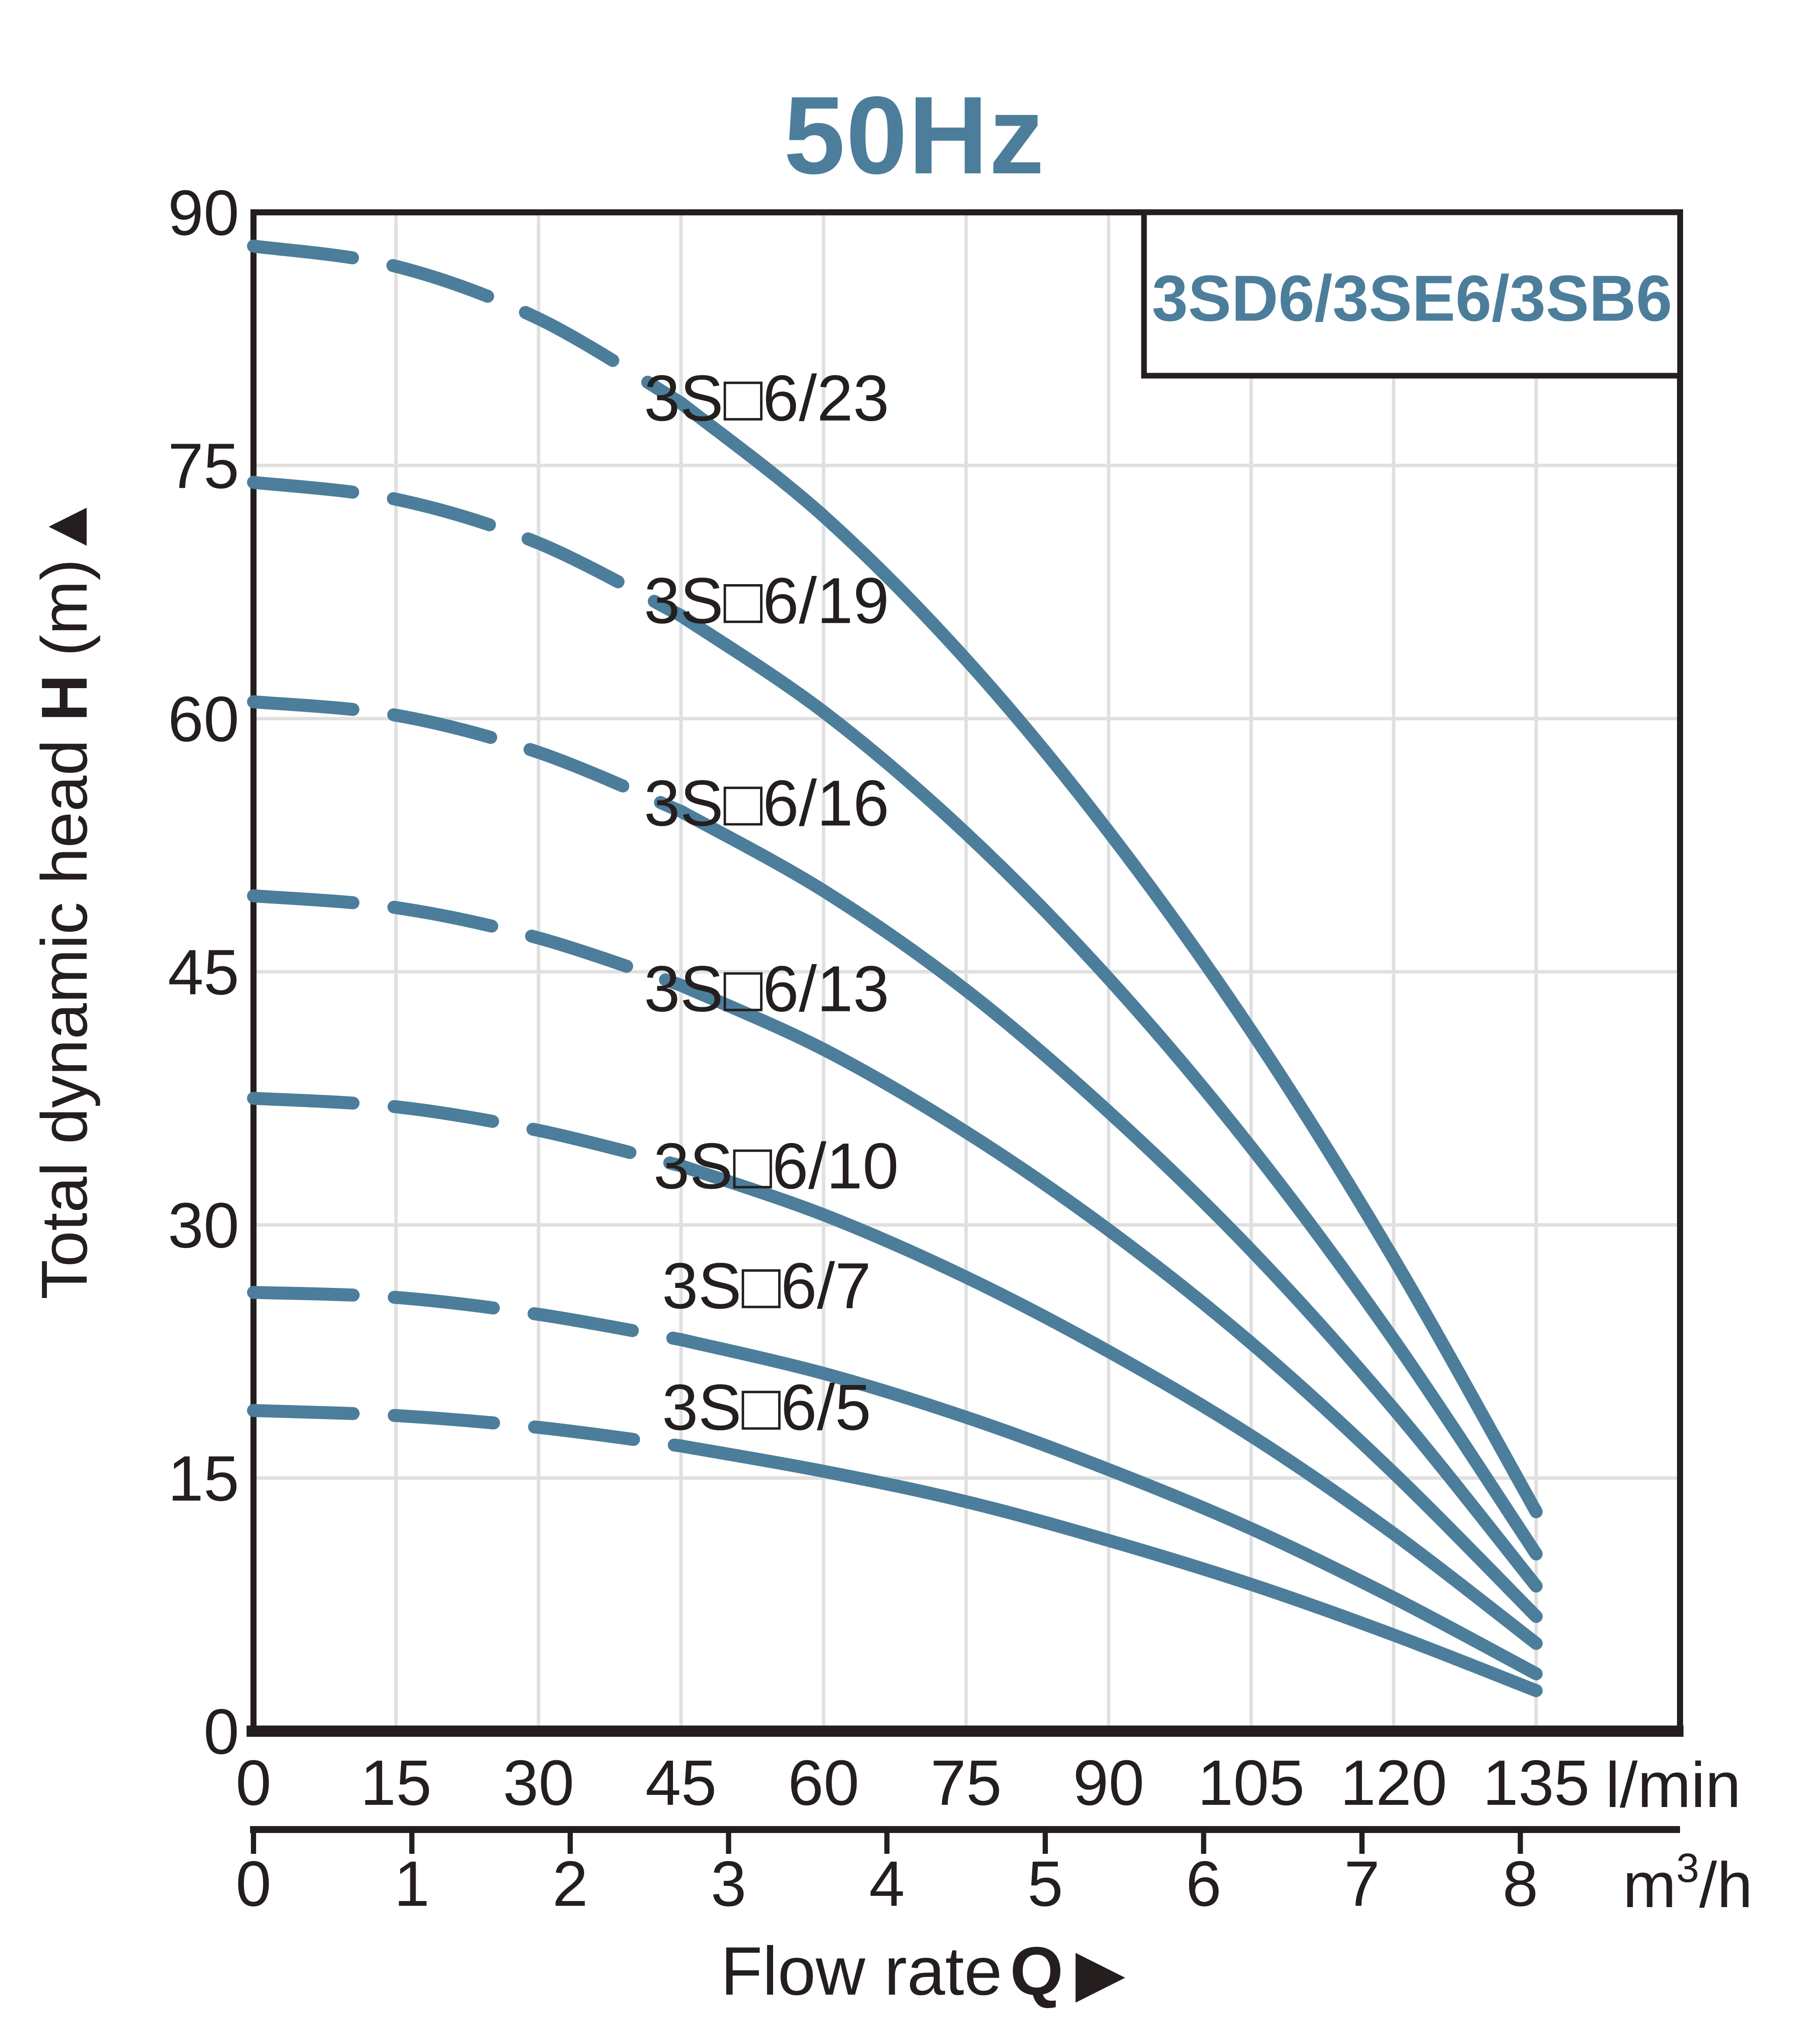 The height and width of the screenshot is (2041, 1820). What do you see at coordinates (766, 1407) in the screenshot?
I see `curve-label-6: 3S□6/5` at bounding box center [766, 1407].